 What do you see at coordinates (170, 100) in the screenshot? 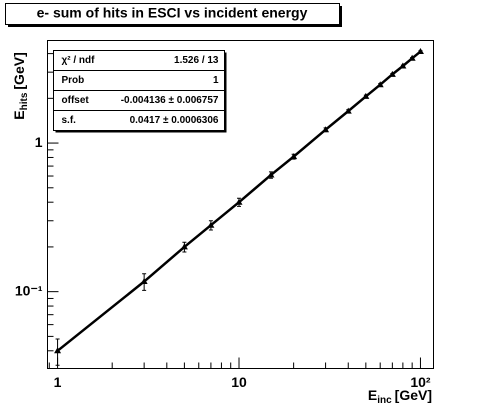
I see `stats-value: -0.004136 ± 0.006757` at bounding box center [170, 100].